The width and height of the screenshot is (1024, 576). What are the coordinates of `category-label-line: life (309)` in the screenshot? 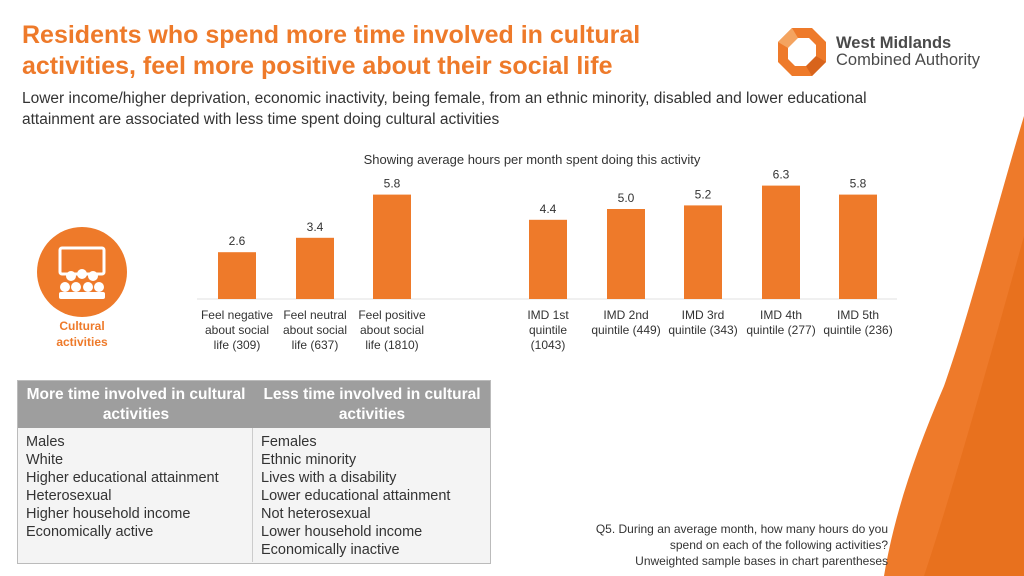 It's located at (237, 345).